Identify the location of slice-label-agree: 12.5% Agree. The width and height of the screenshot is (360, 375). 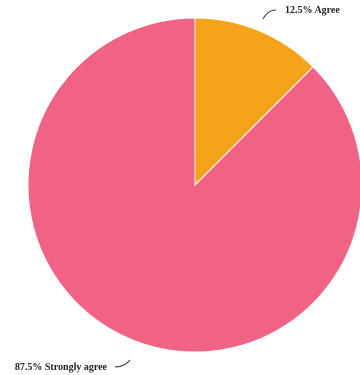
(312, 10).